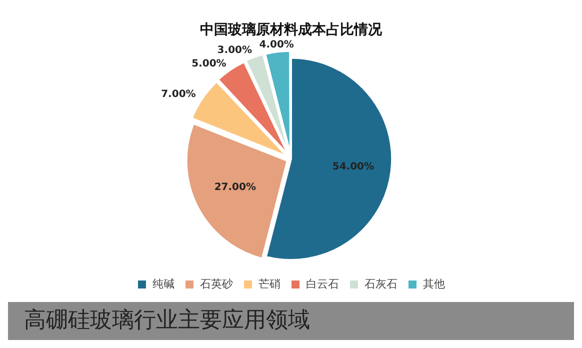 The height and width of the screenshot is (348, 582). Describe the element at coordinates (381, 283) in the screenshot. I see `legend-label: 石灰石` at that location.